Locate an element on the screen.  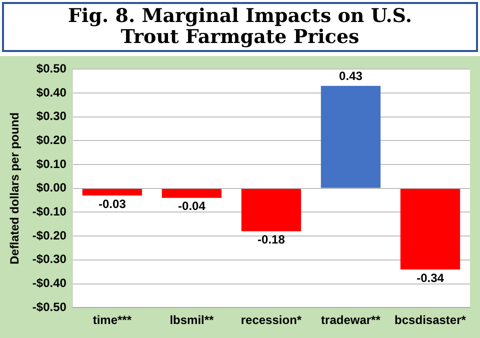
y-axis-title: Deflated dollars per pound is located at coordinates (15, 188).